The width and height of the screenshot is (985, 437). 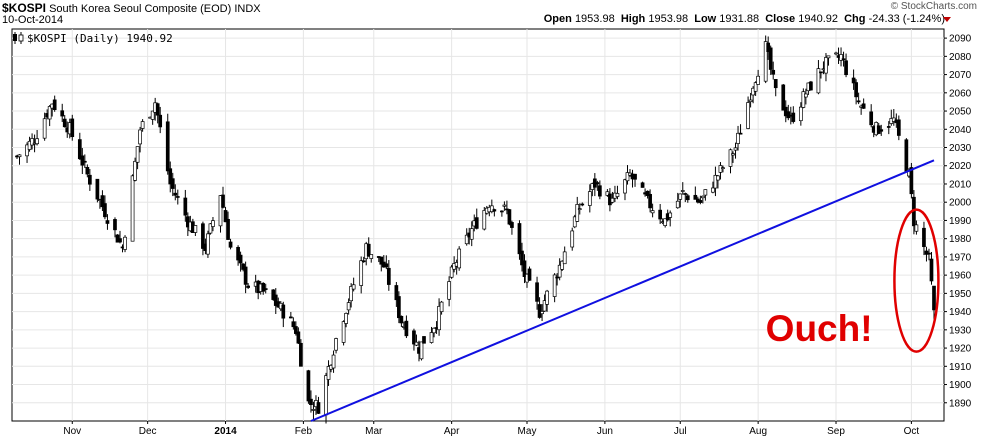 I want to click on y-tick-label: 2040, so click(x=960, y=130).